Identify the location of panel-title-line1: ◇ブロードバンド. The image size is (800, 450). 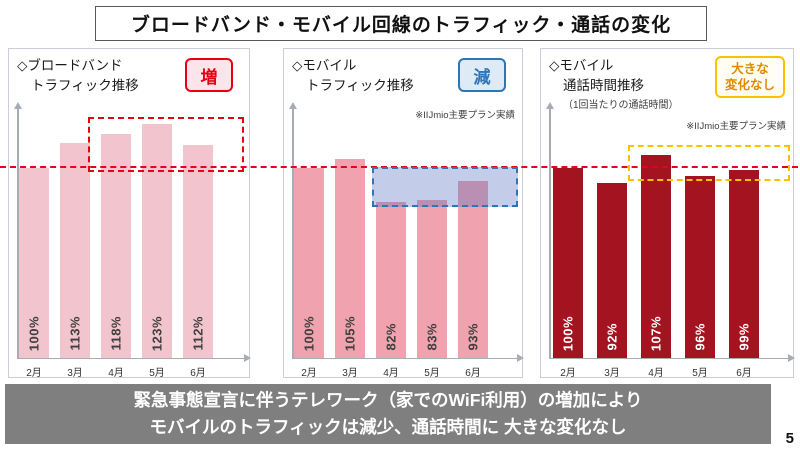
(70, 65).